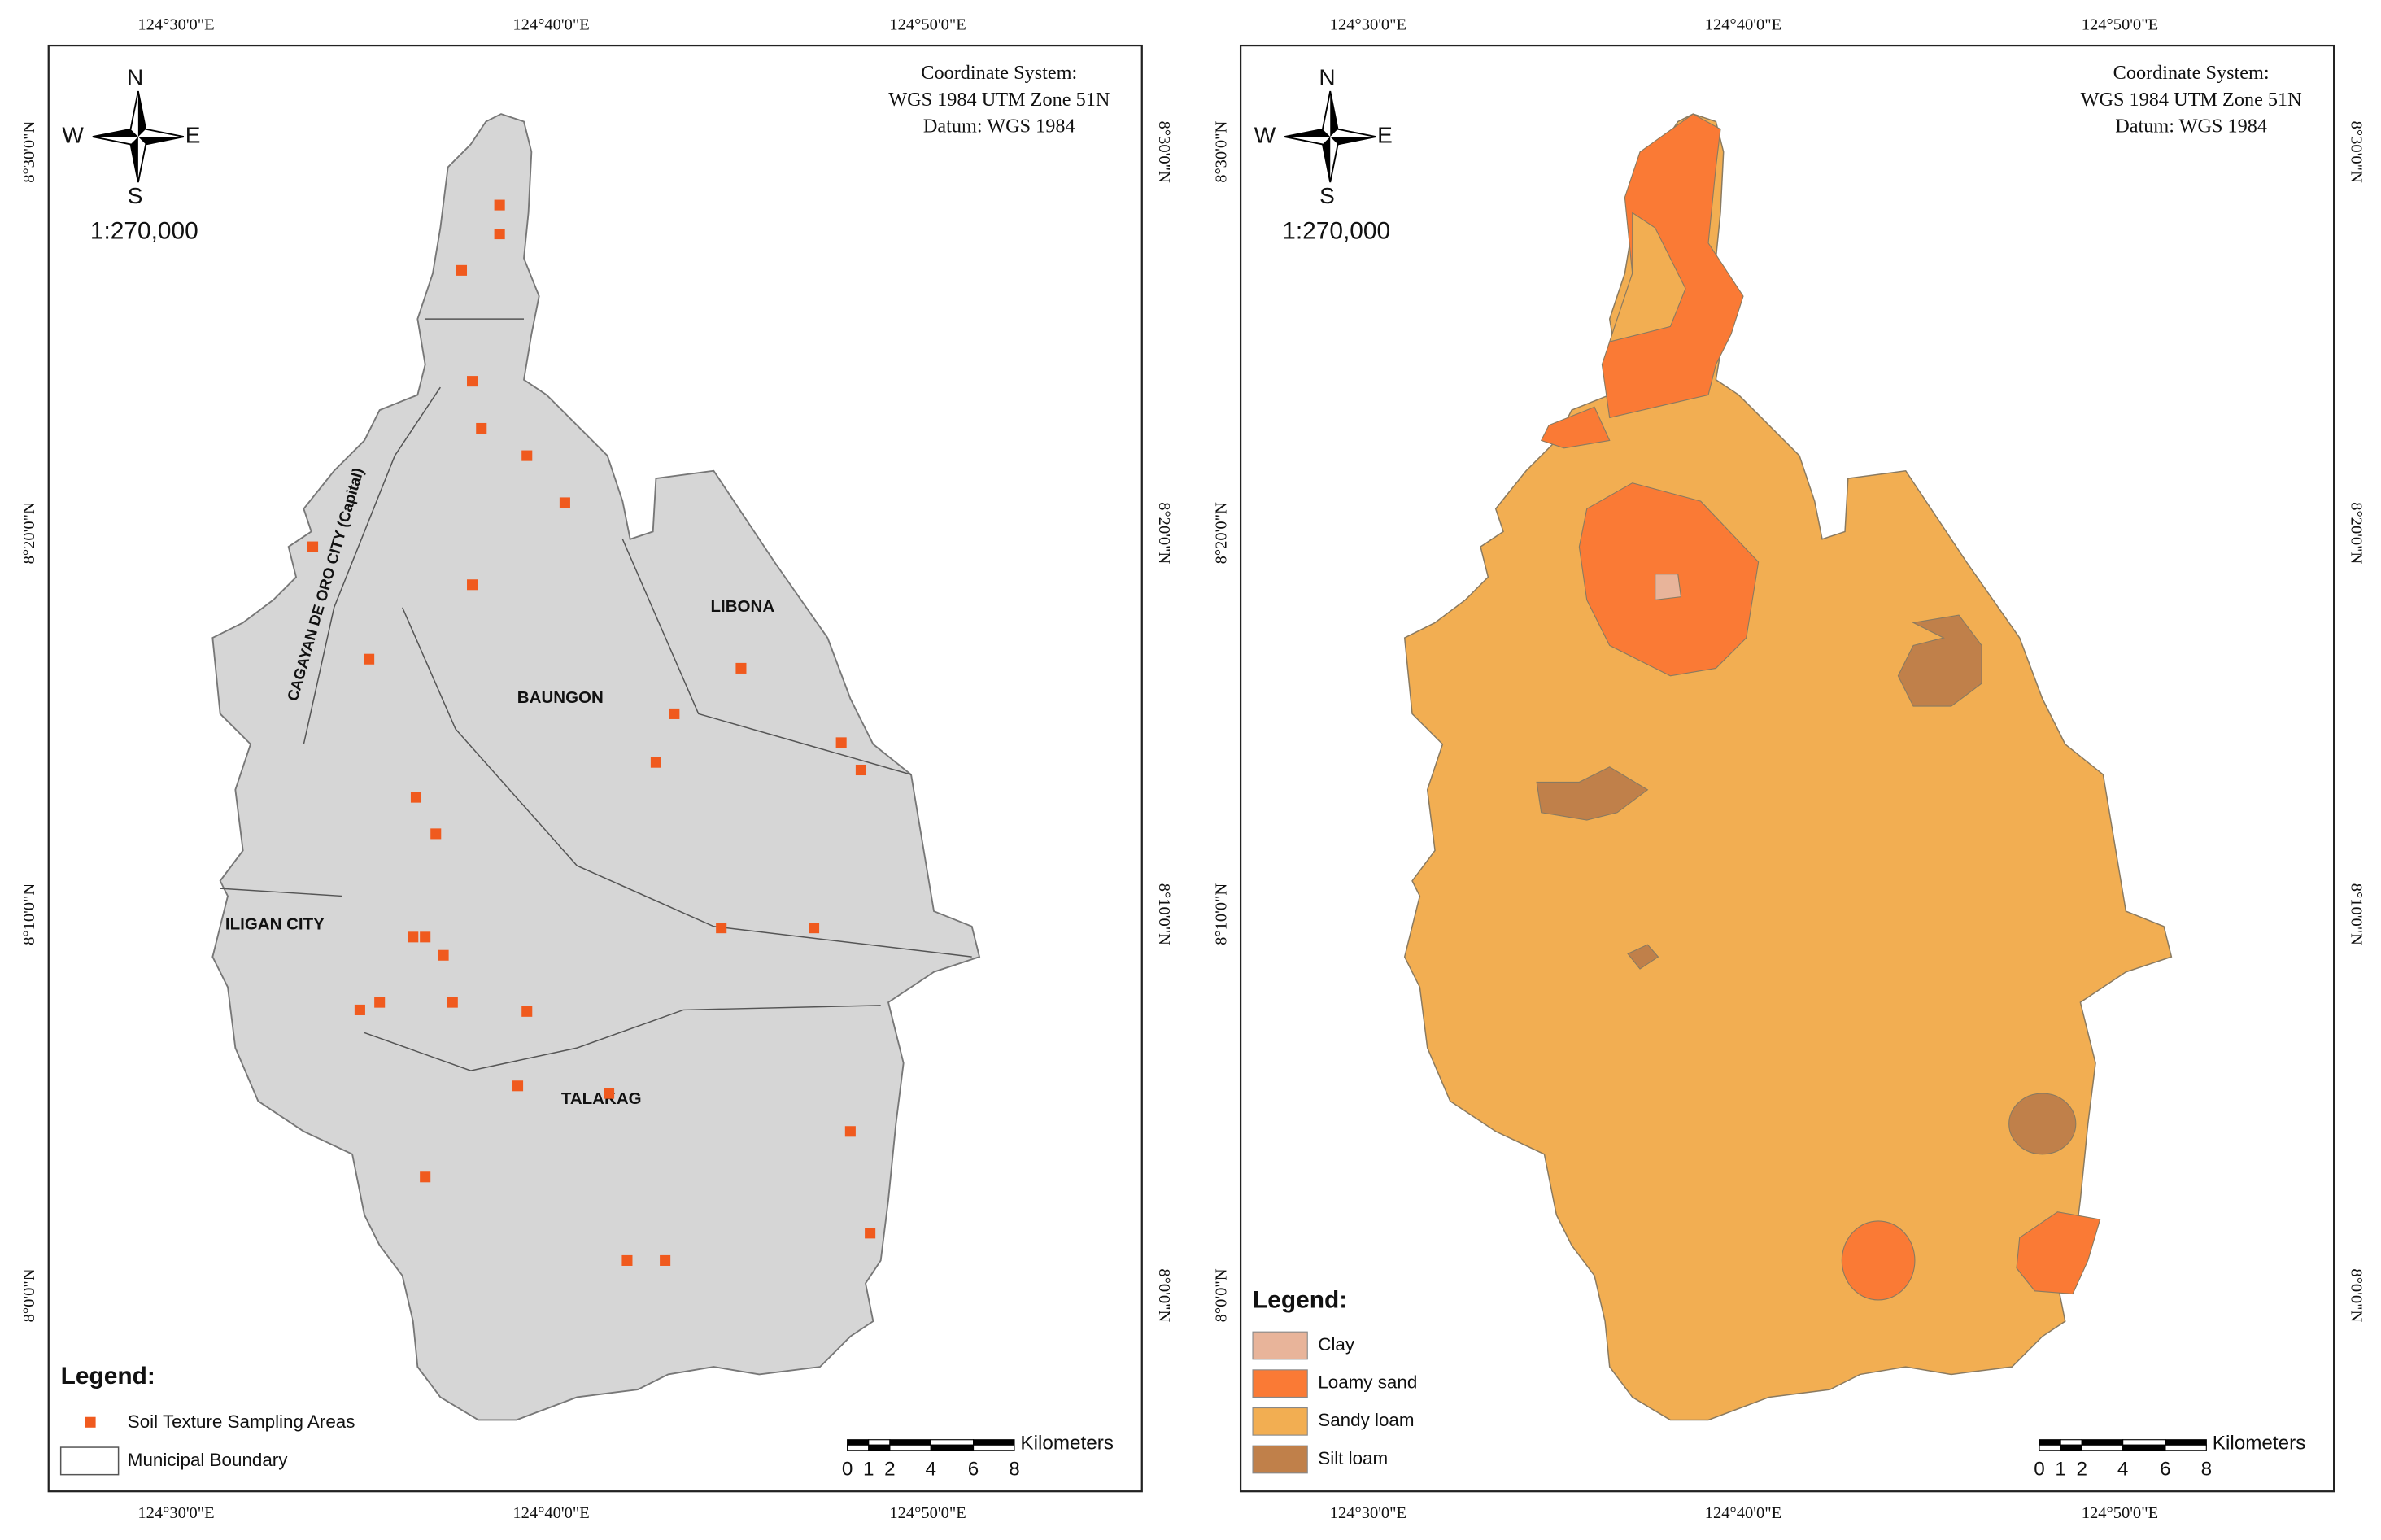 The width and height of the screenshot is (2381, 1540). Describe the element at coordinates (2357, 914) in the screenshot. I see `latitude-label: 8°10'0"N` at that location.